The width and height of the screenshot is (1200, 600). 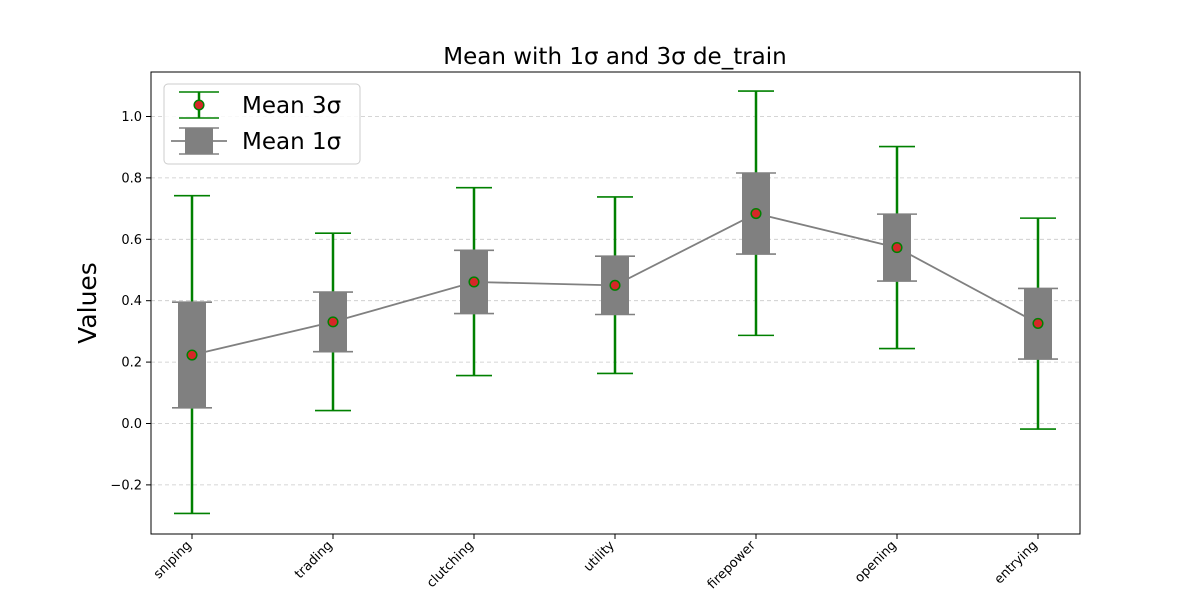 I want to click on legend-sigma1-bar, so click(x=199, y=141).